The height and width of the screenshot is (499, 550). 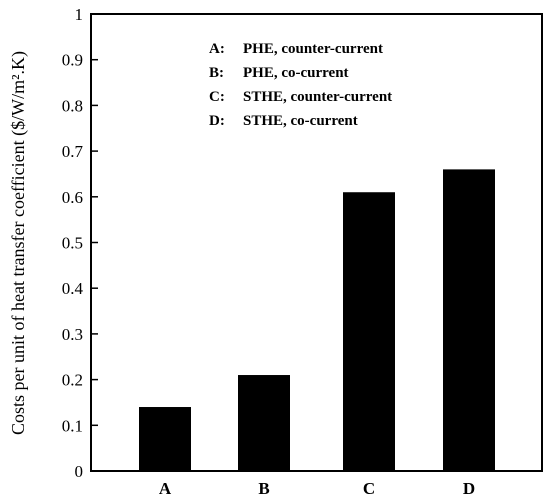 What do you see at coordinates (317, 97) in the screenshot?
I see `legend-entry: STHE, counter-current` at bounding box center [317, 97].